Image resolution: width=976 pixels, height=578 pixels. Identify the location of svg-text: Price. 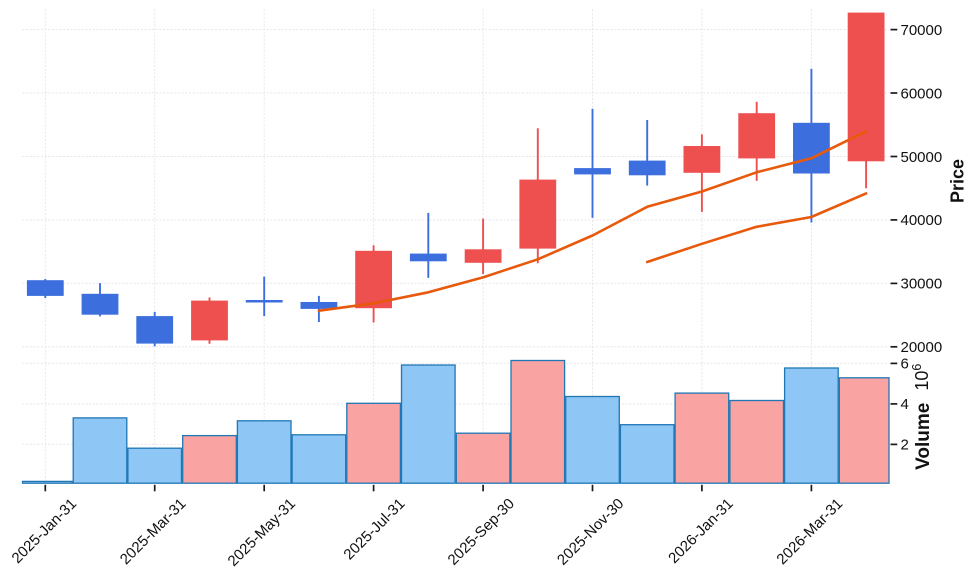
(958, 181).